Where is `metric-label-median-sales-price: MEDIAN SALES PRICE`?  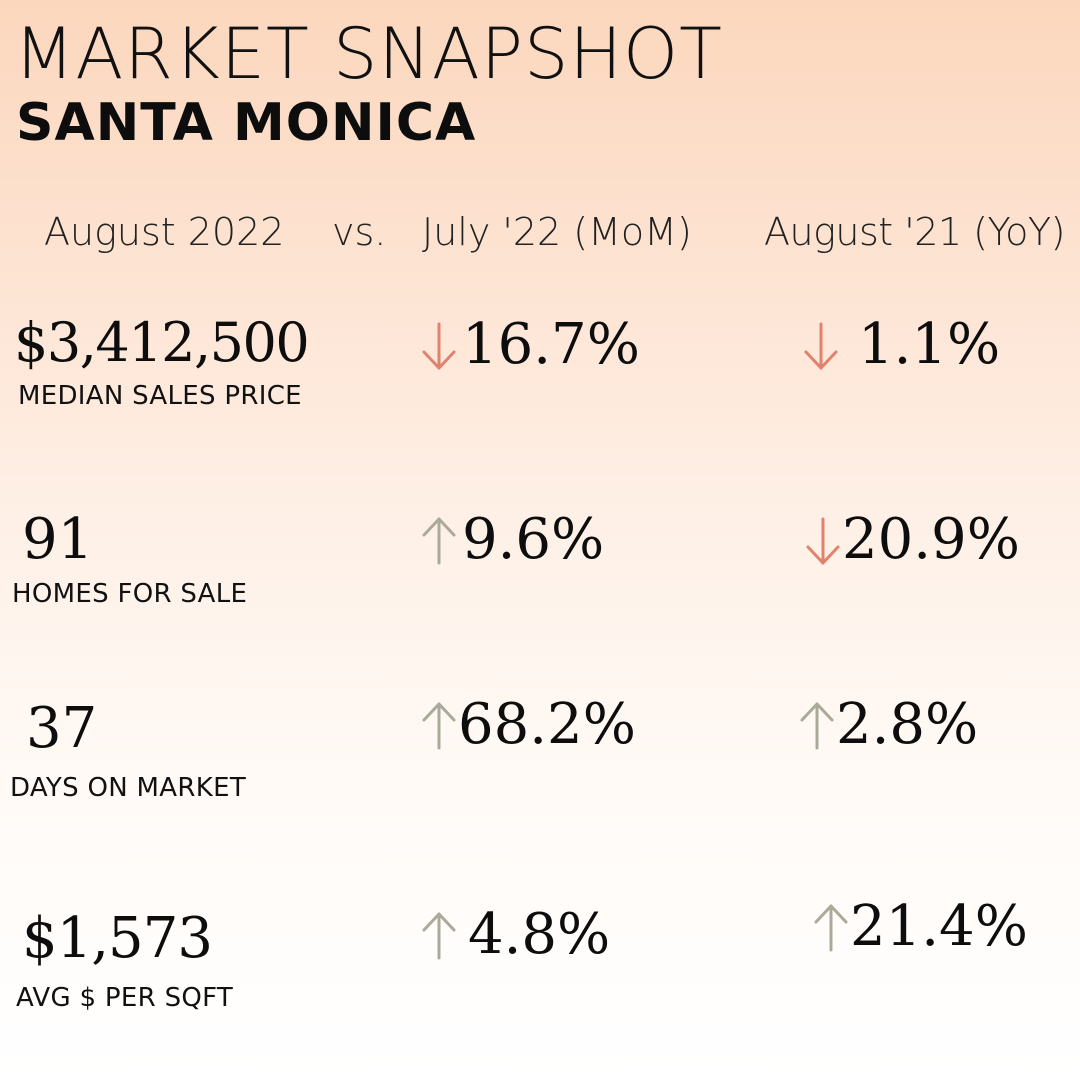
metric-label-median-sales-price: MEDIAN SALES PRICE is located at coordinates (160, 396).